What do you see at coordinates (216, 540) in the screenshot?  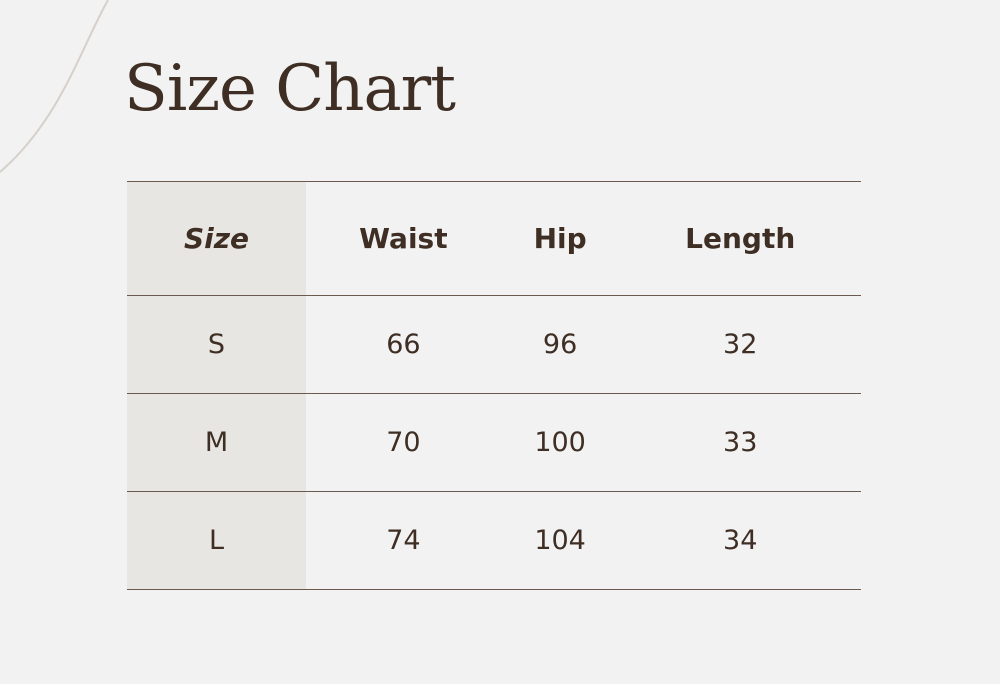 I see `cell-size: L` at bounding box center [216, 540].